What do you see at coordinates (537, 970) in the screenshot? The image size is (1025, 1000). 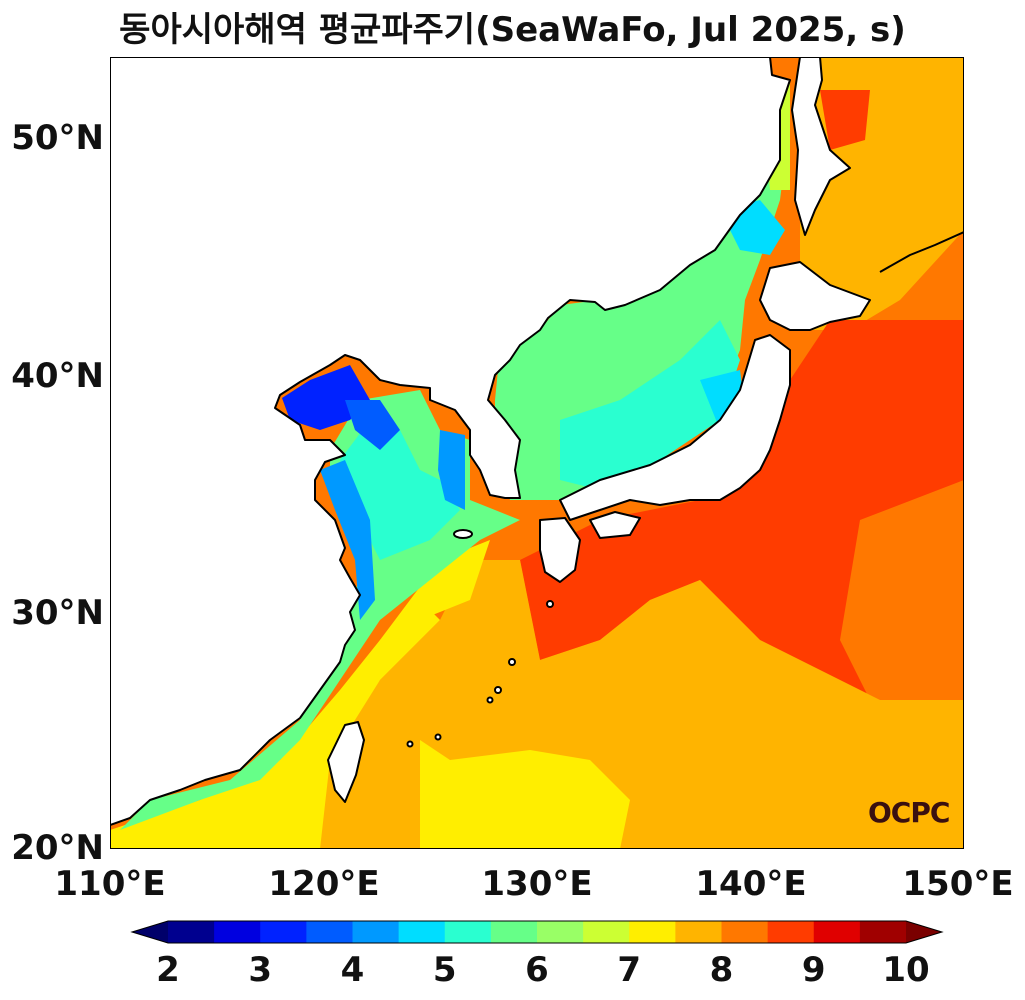 I see `colorbar-tick-label: 6` at bounding box center [537, 970].